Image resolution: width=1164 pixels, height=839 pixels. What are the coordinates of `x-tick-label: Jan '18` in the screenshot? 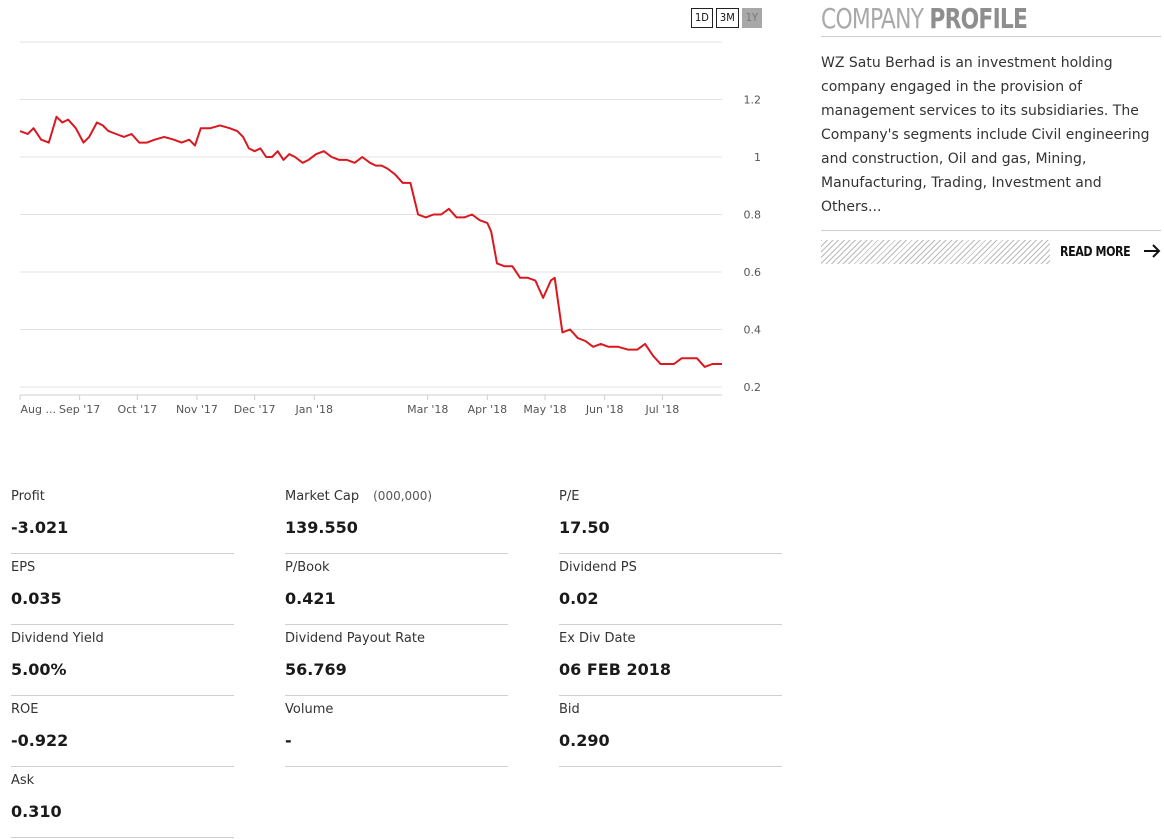 It's located at (314, 409).